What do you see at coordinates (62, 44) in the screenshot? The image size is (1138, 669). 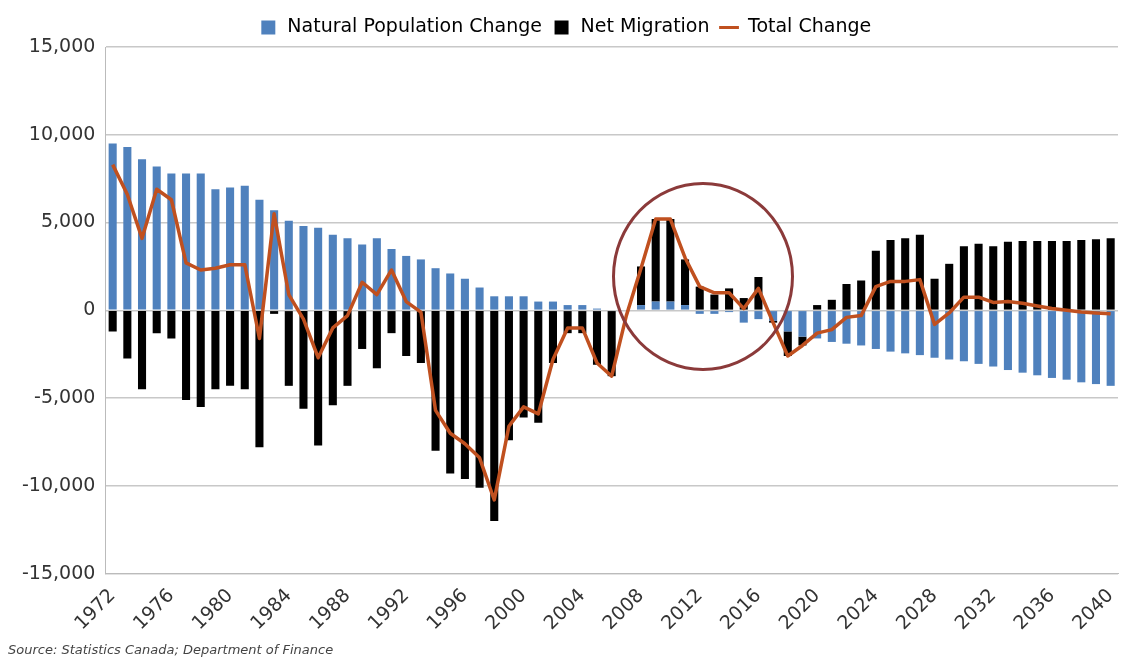 I see `y-tick-label: 15,000` at bounding box center [62, 44].